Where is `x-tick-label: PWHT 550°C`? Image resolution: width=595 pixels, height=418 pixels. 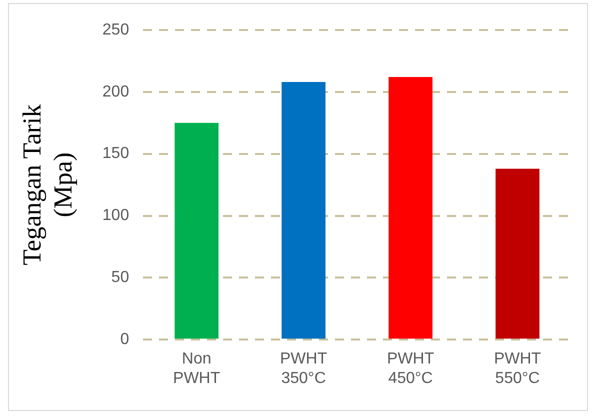 x-tick-label: PWHT 550°C is located at coordinates (518, 368).